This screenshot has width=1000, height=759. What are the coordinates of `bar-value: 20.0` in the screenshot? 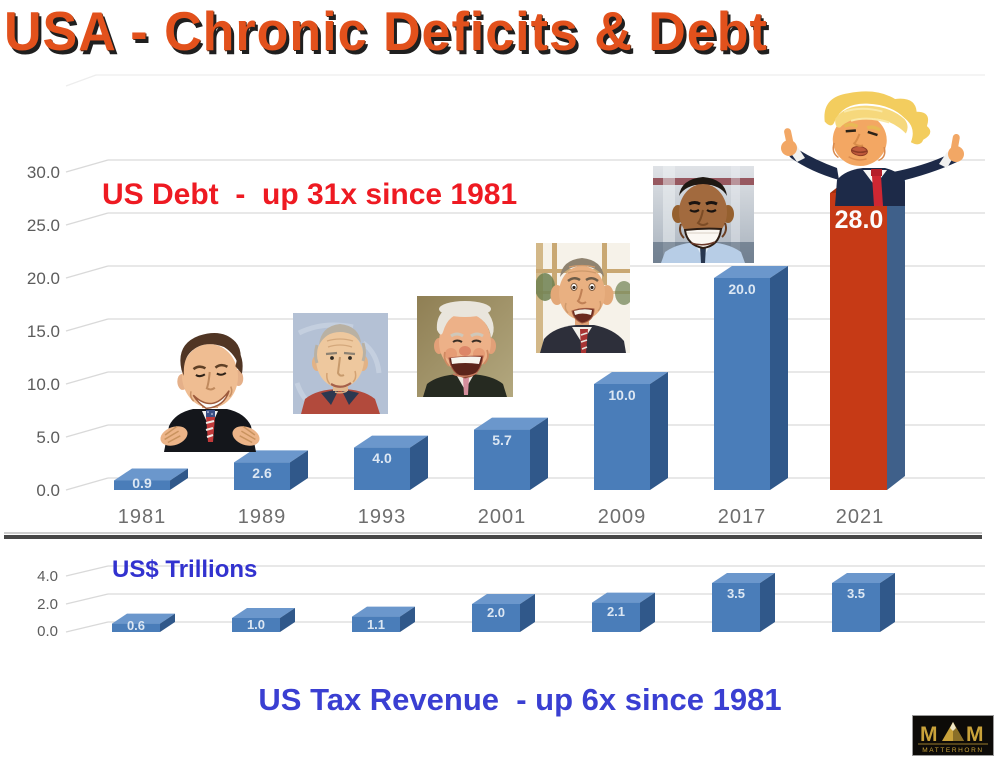 It's located at (741, 289).